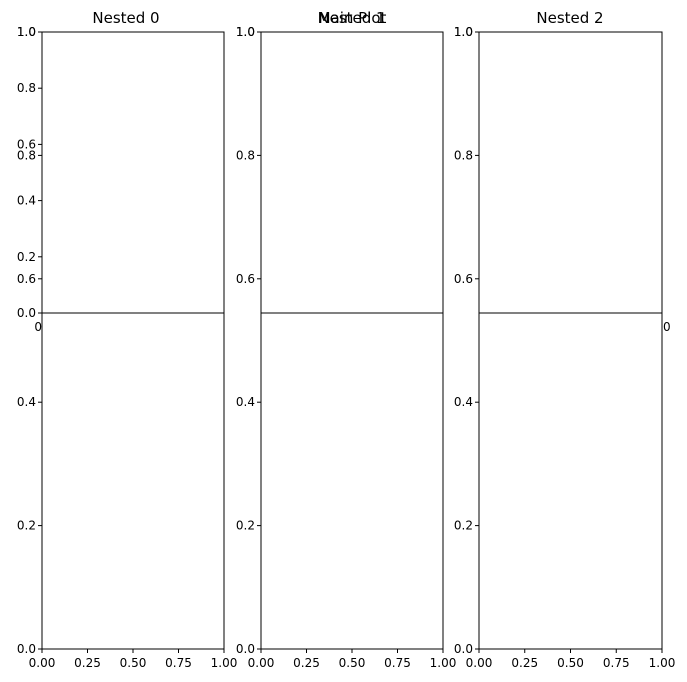 The width and height of the screenshot is (687, 682). Describe the element at coordinates (245, 279) in the screenshot. I see `main-plot-col1-ytick-label: 0.6` at that location.